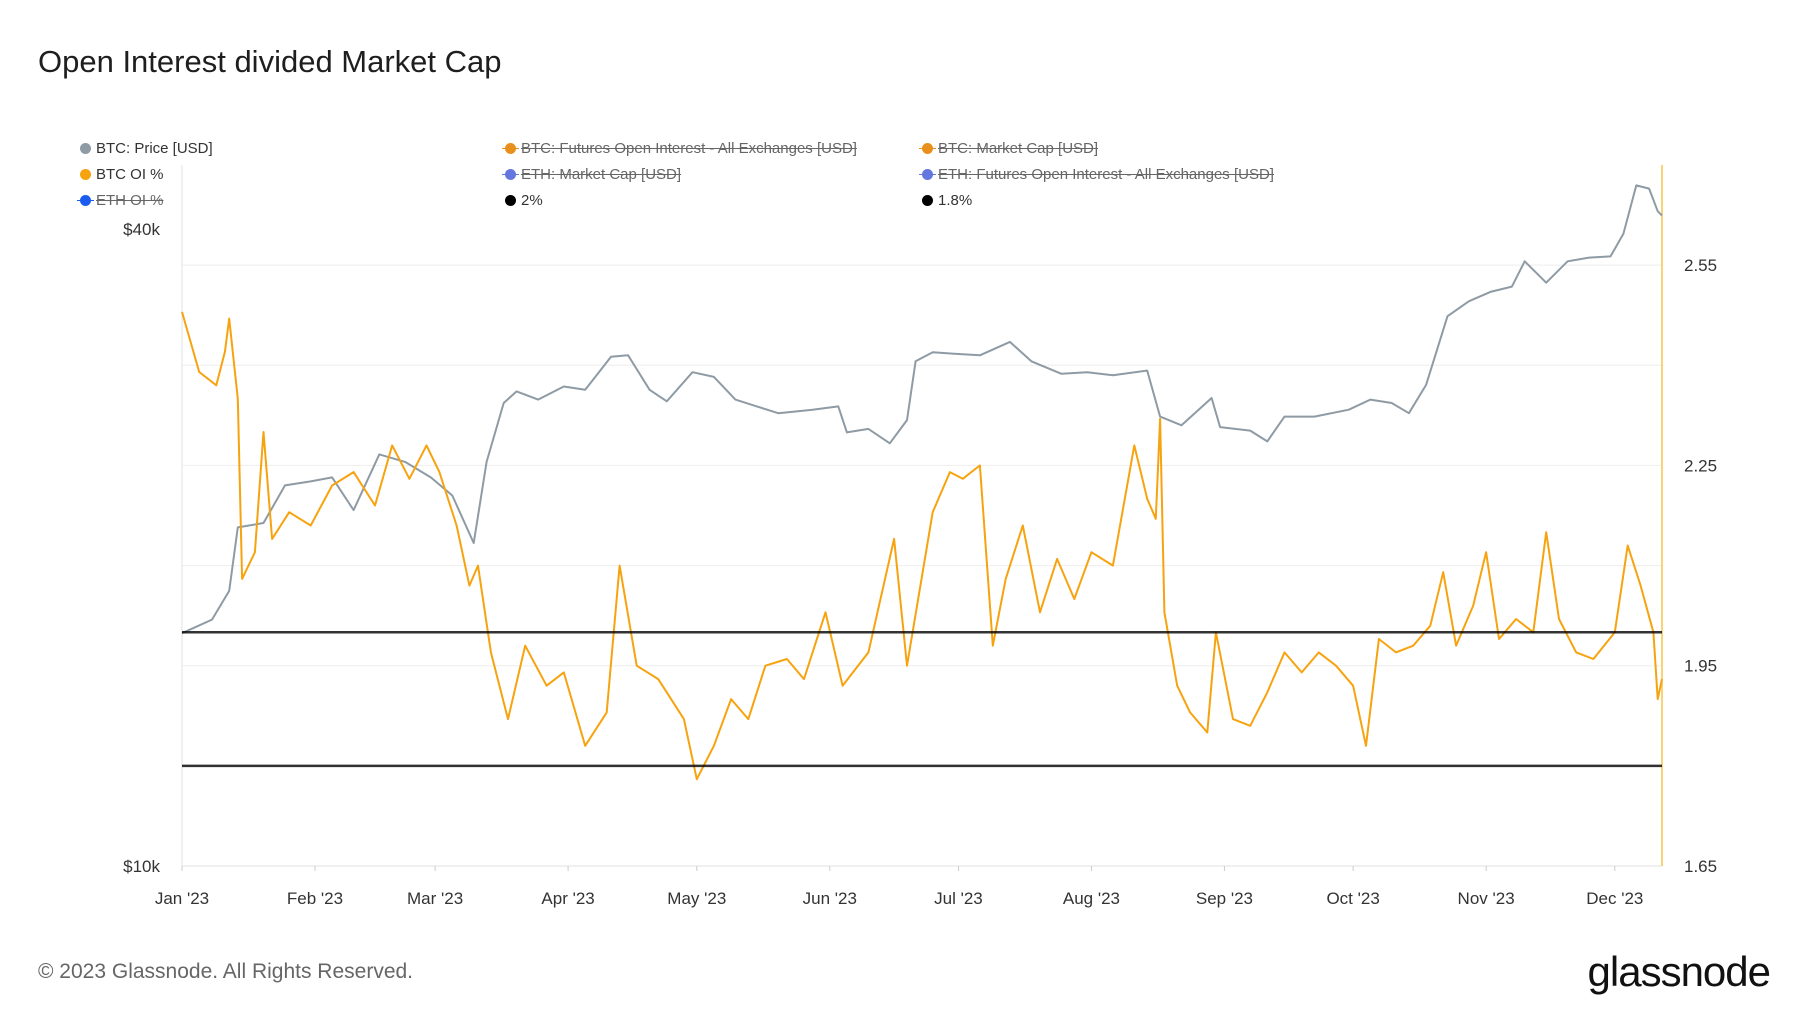 Image resolution: width=1800 pixels, height=1013 pixels. What do you see at coordinates (1614, 898) in the screenshot?
I see `x-tick-label: Dec '23` at bounding box center [1614, 898].